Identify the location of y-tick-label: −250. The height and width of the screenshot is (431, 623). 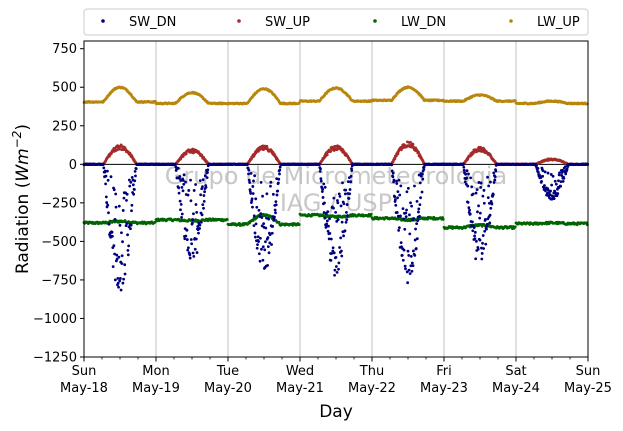
(59, 203).